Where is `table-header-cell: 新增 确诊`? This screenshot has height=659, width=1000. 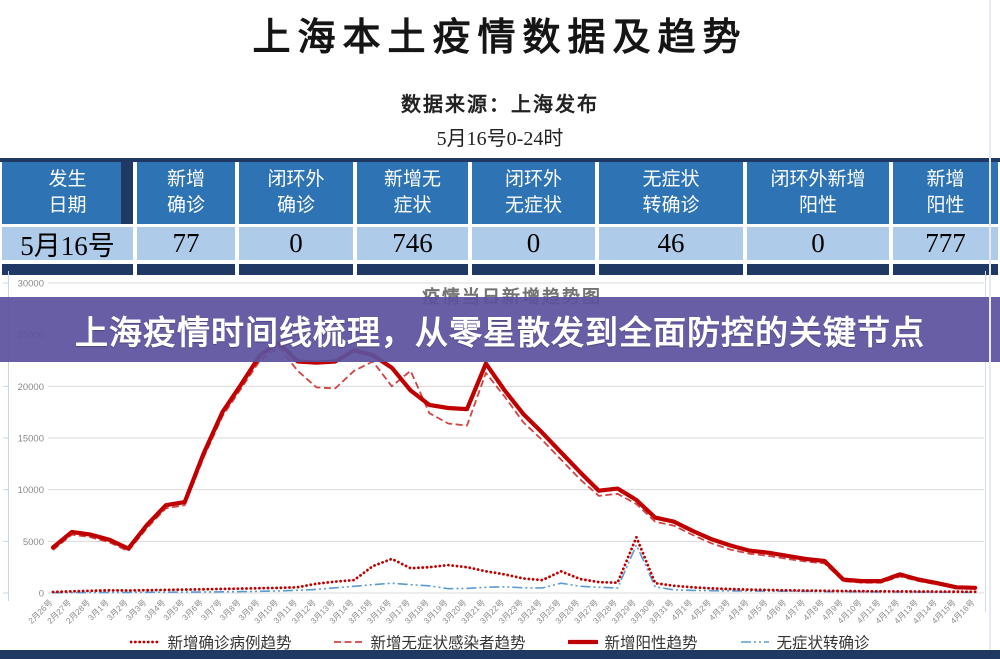
table-header-cell: 新增 确诊 is located at coordinates (186, 193).